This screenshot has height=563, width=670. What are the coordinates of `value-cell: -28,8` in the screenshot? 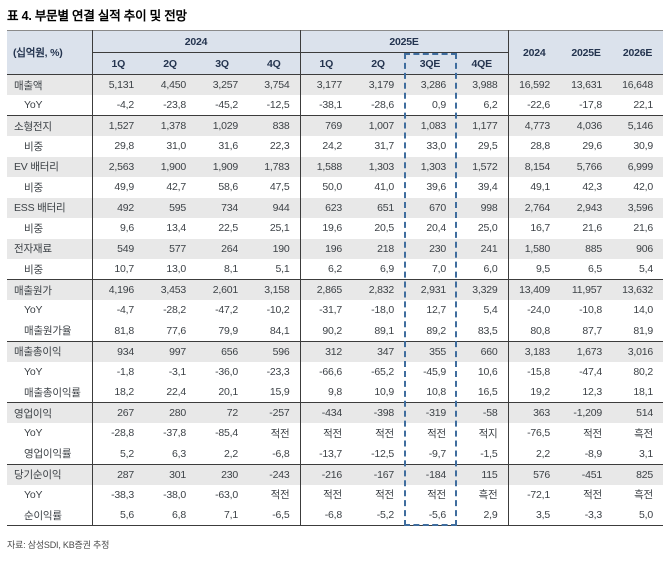 It's located at (117, 433).